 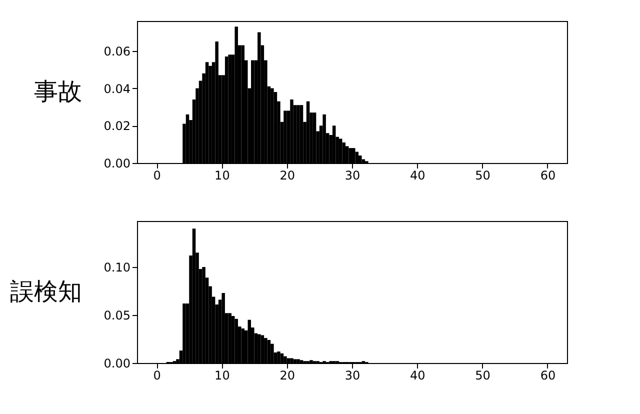 I want to click on y-axis-title: 事故, so click(x=58, y=92).